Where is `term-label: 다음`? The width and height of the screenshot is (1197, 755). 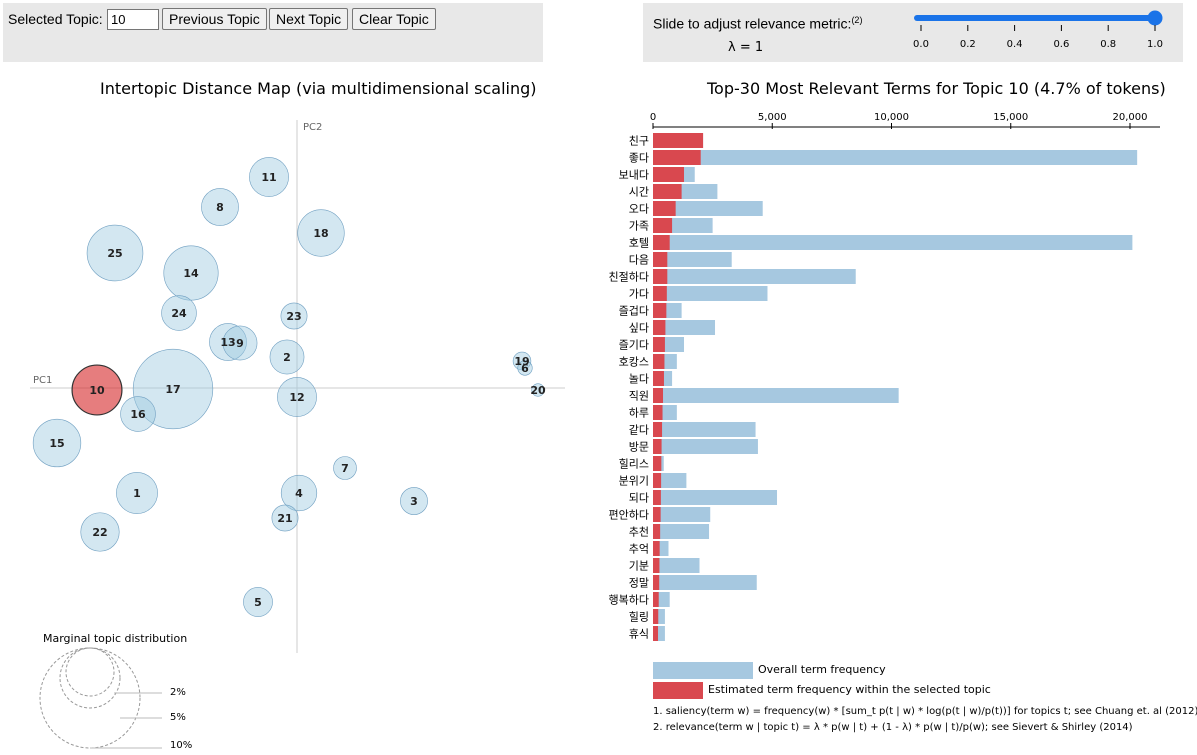 term-label: 다음 is located at coordinates (639, 260).